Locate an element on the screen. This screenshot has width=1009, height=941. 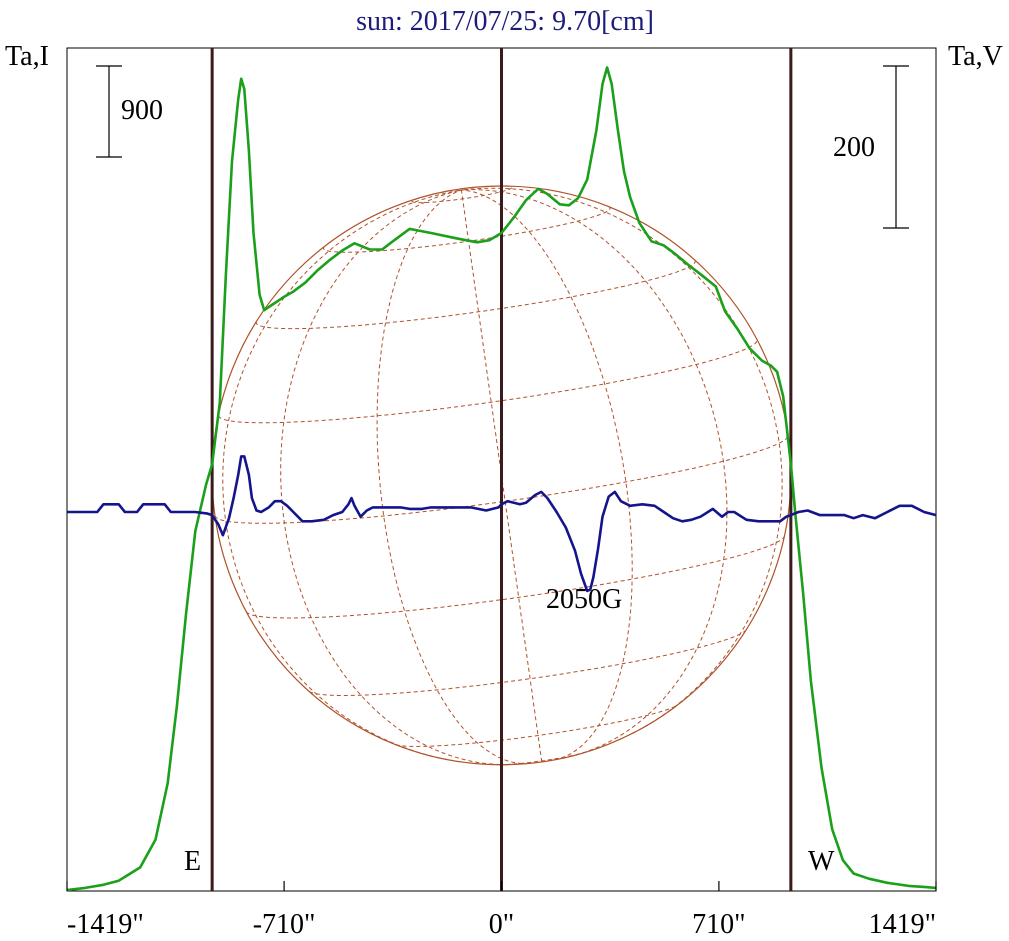
intensity-scale-bar: 900 is located at coordinates (129, 111).